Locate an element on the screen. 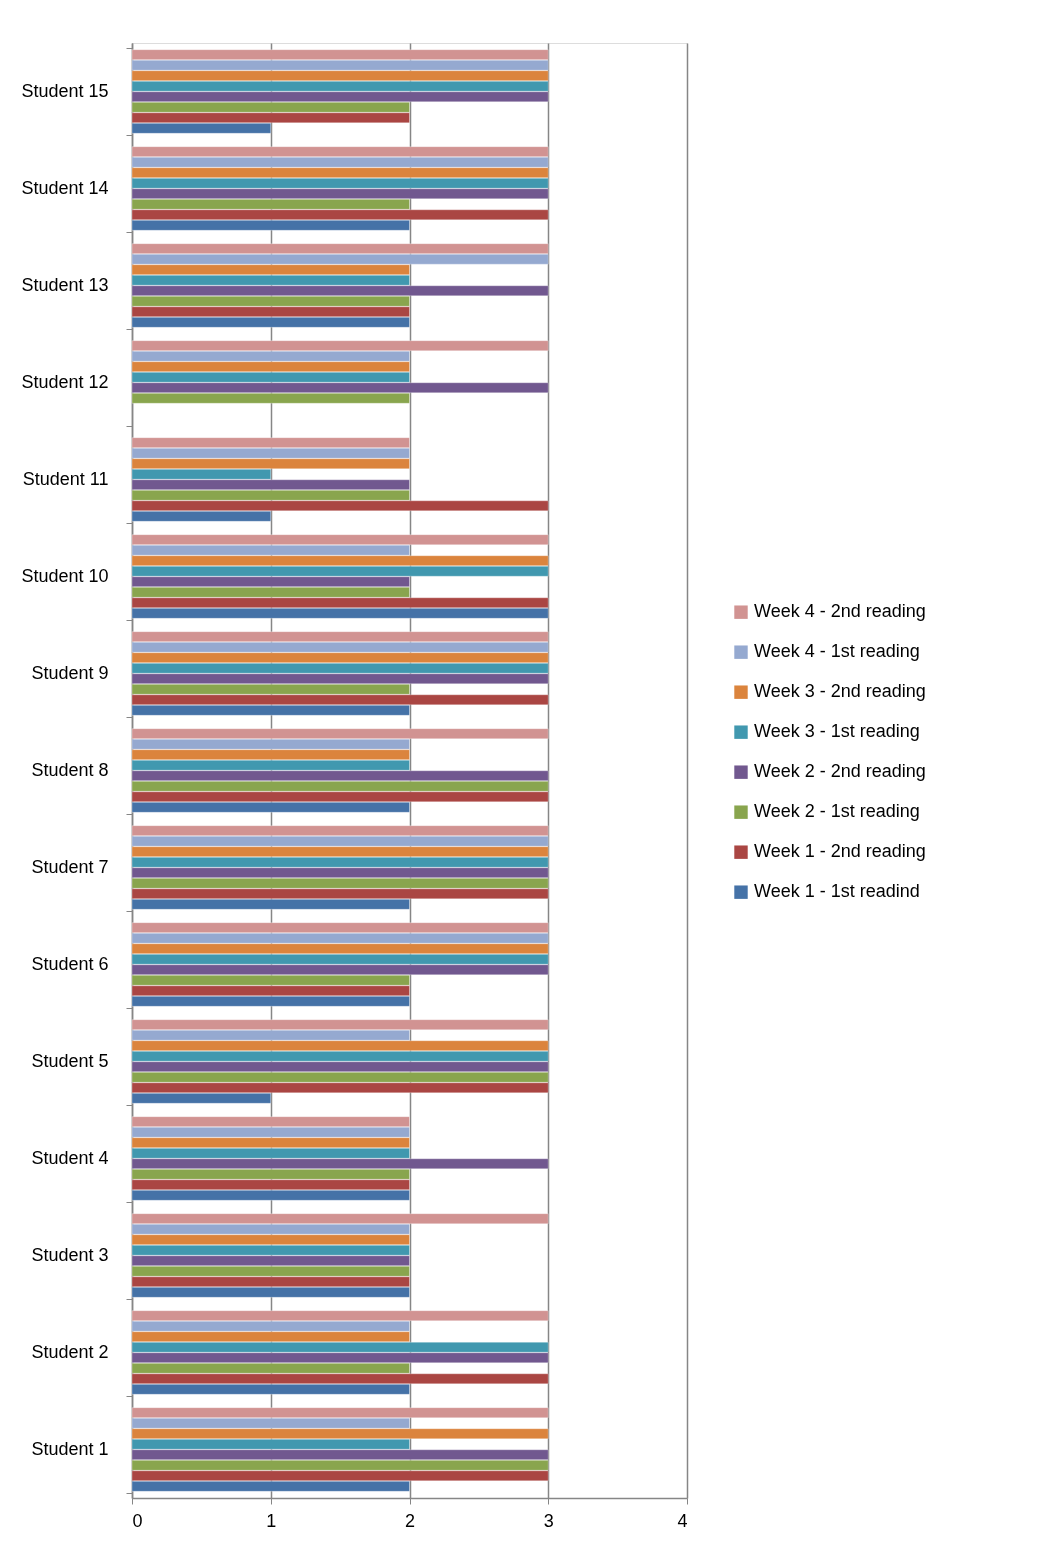  legend-label: Week 1 - 2nd reading is located at coordinates (840, 851).